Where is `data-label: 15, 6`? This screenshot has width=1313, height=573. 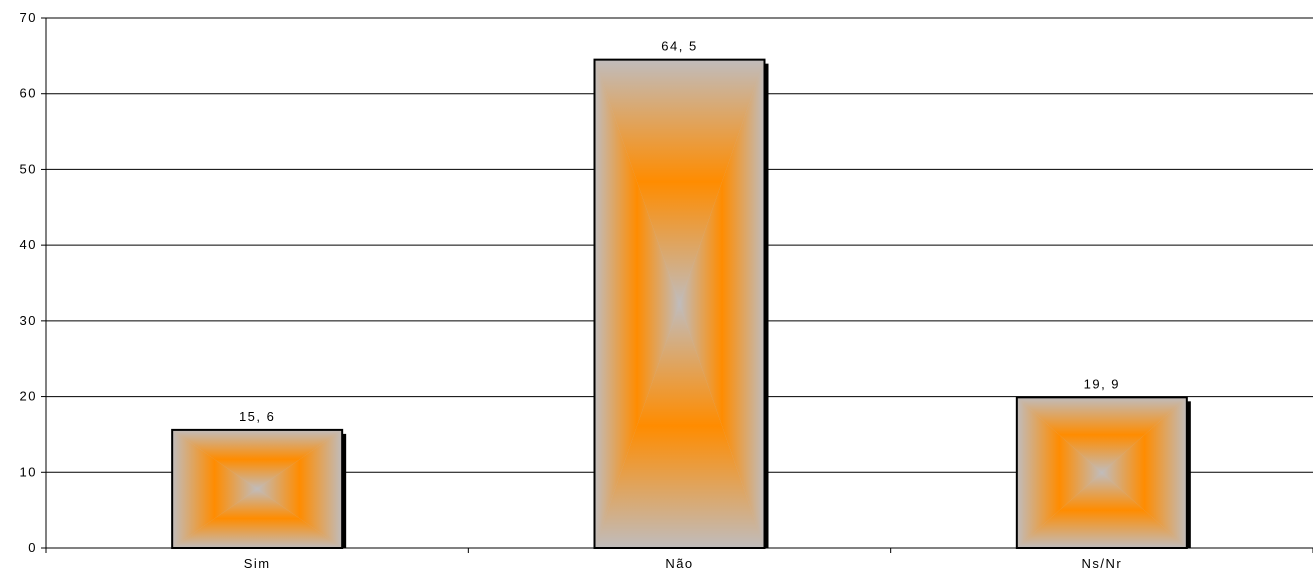
data-label: 15, 6 is located at coordinates (257, 416).